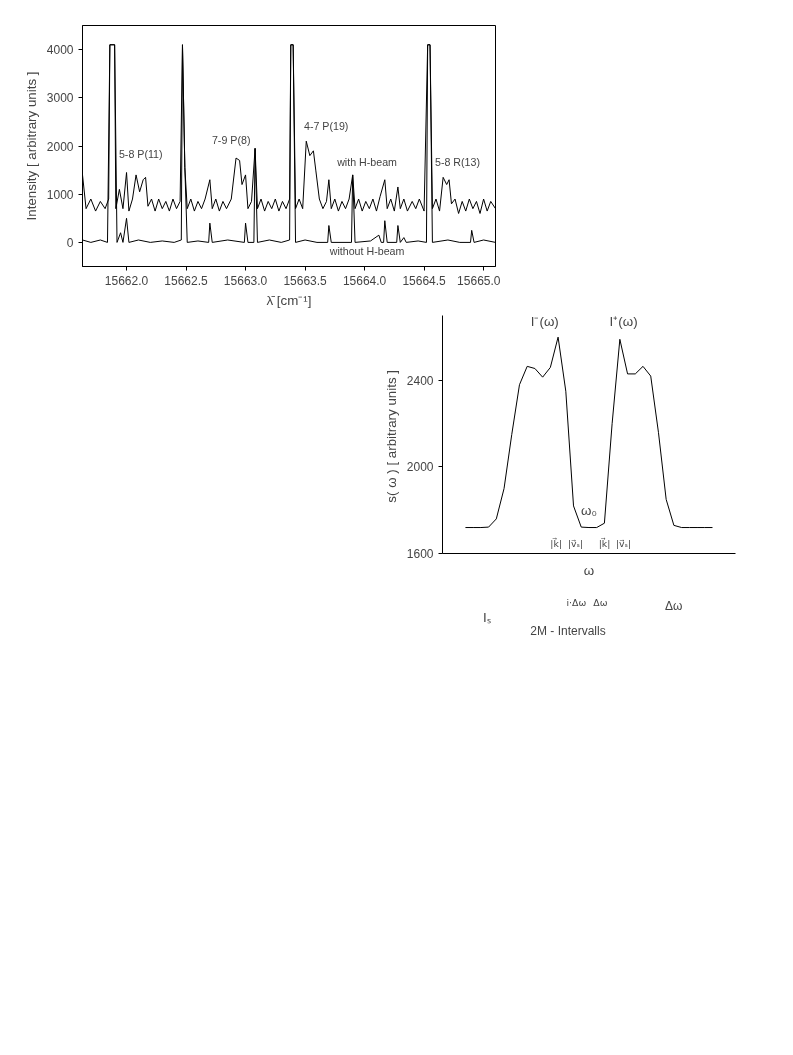  What do you see at coordinates (589, 510) in the screenshot?
I see `annotation: ω₀` at bounding box center [589, 510].